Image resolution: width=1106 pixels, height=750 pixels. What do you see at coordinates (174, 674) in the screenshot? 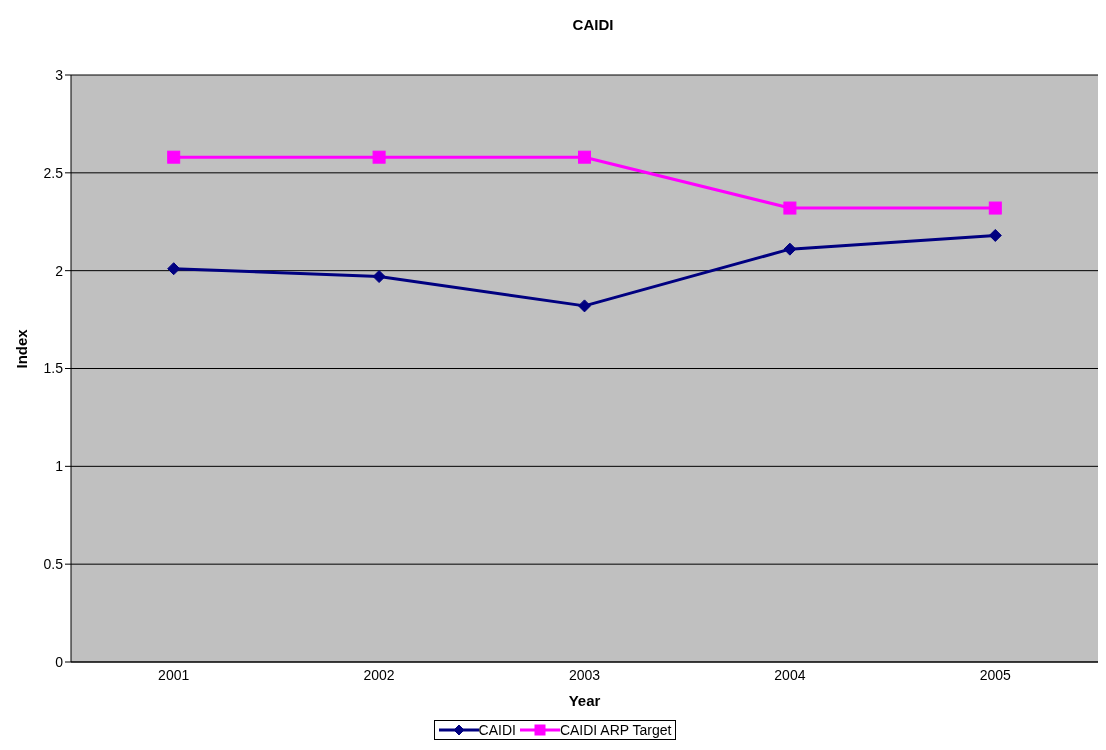
I see `x-tick-label: 2001` at bounding box center [174, 674].